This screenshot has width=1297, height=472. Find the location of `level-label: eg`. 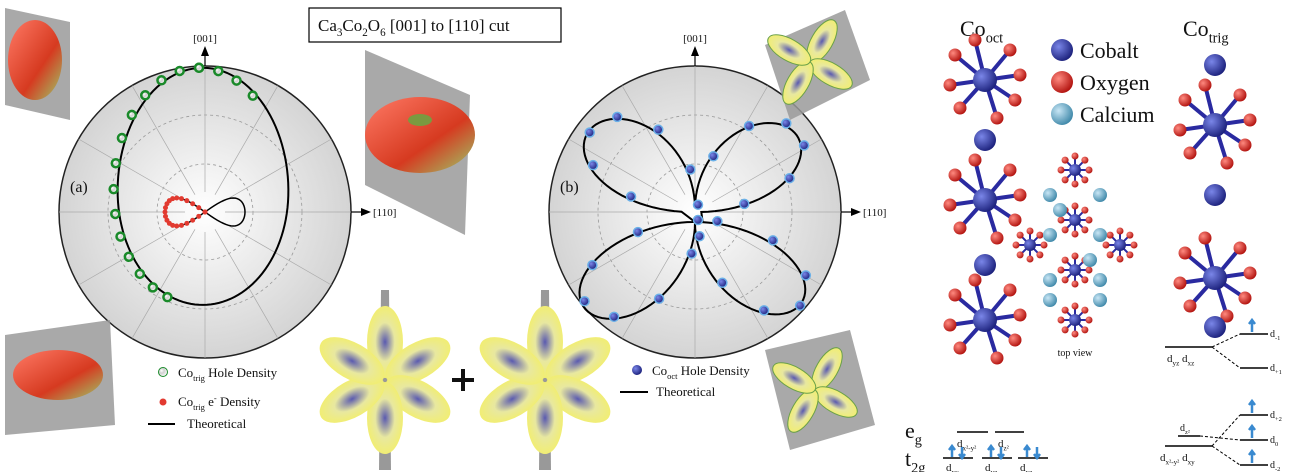

level-label: eg is located at coordinates (913, 433).